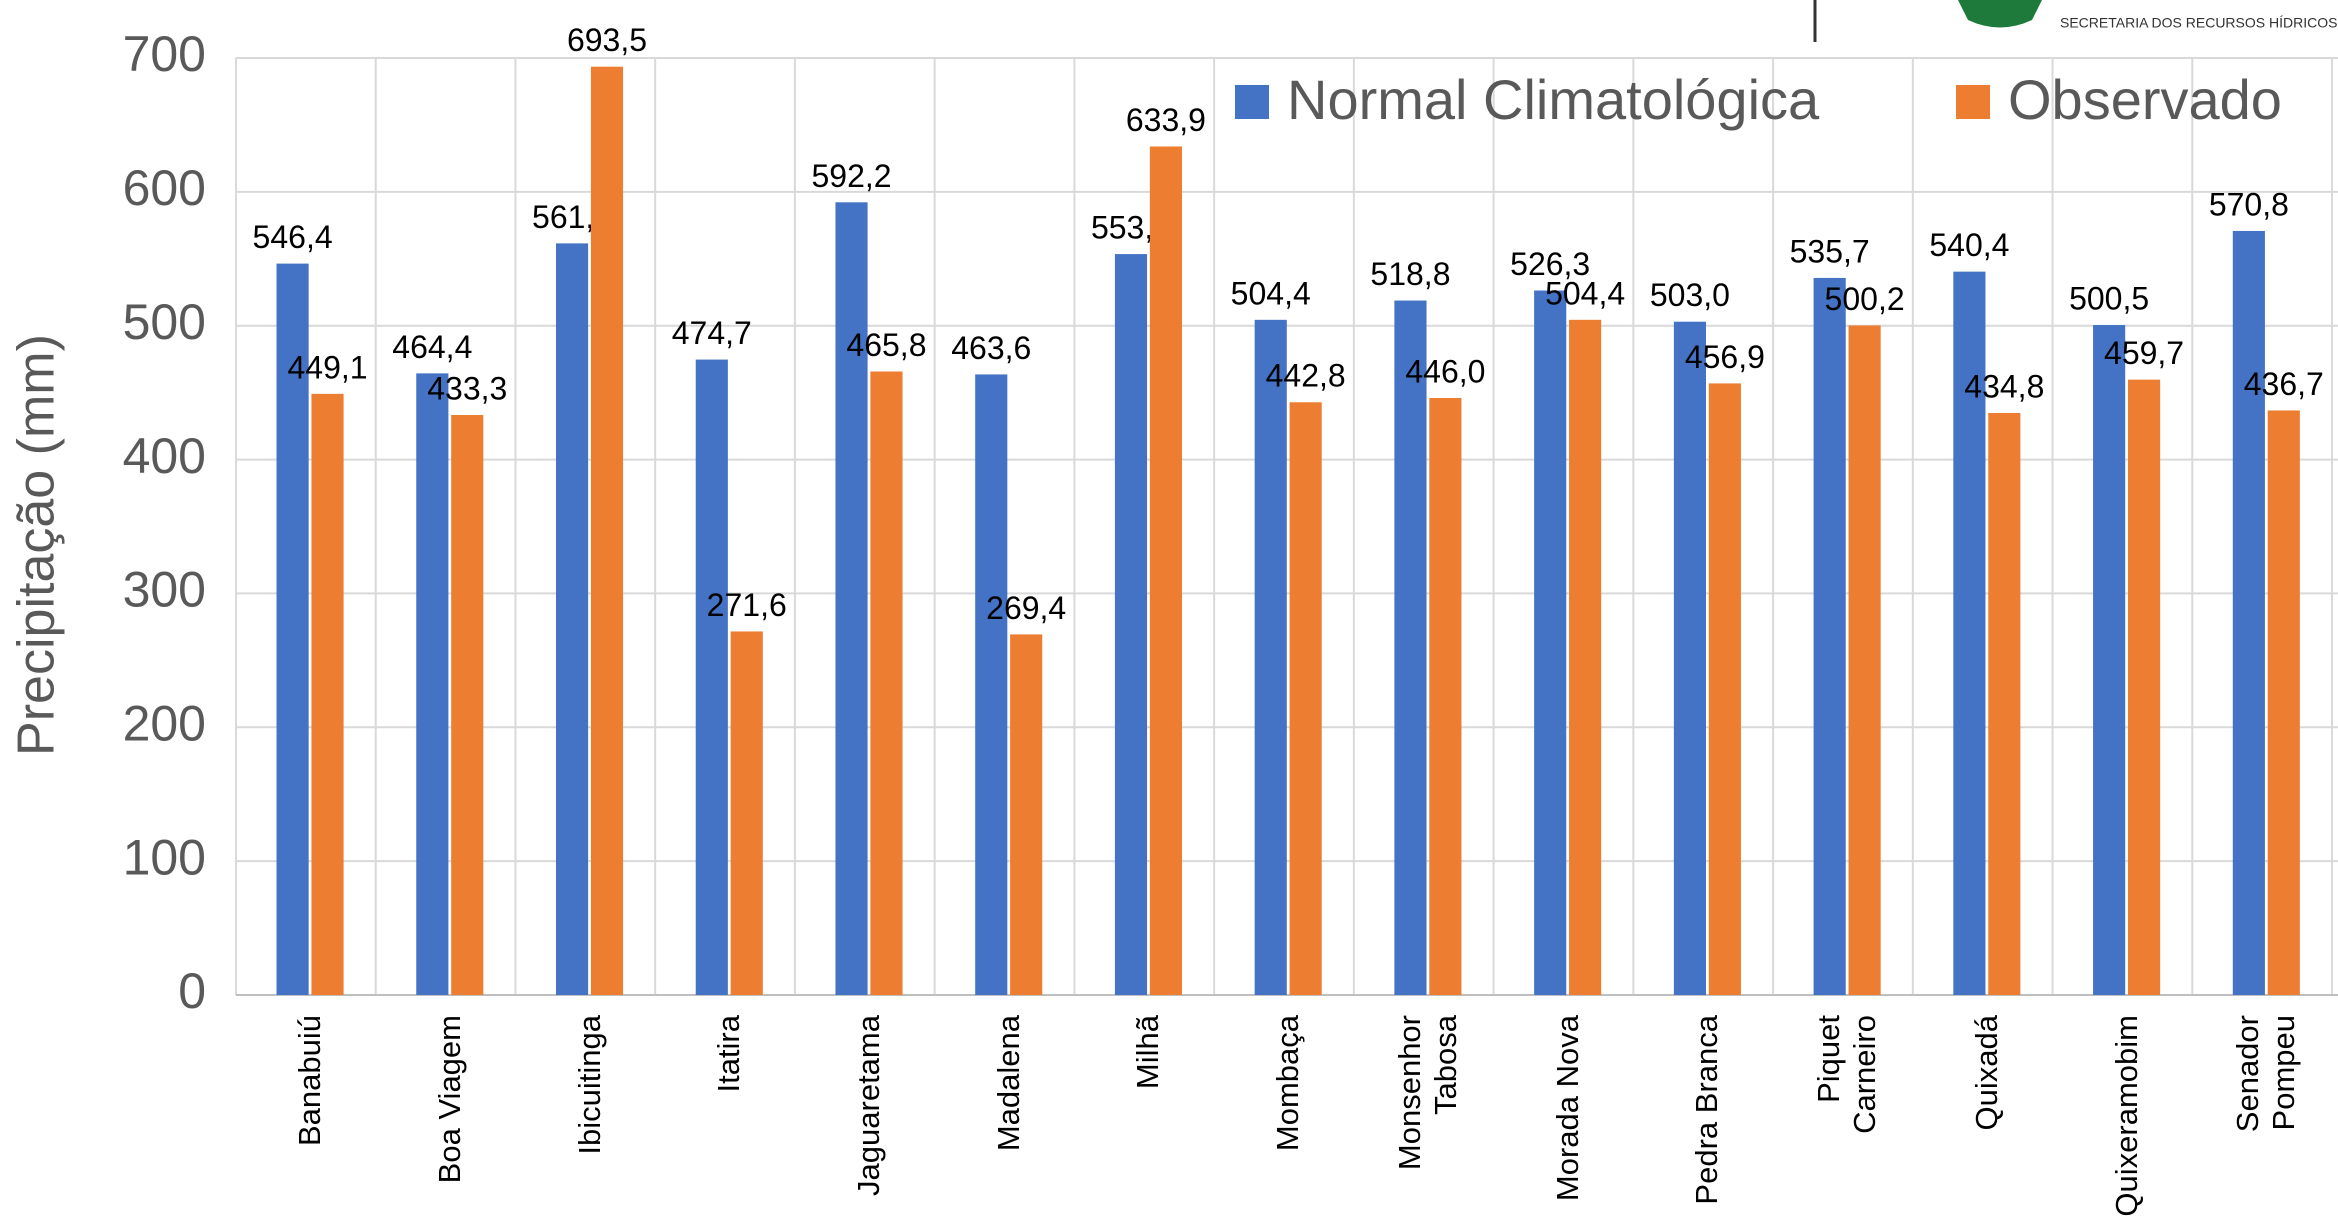  Describe the element at coordinates (2000, 14) in the screenshot. I see `logo-emblem` at that location.